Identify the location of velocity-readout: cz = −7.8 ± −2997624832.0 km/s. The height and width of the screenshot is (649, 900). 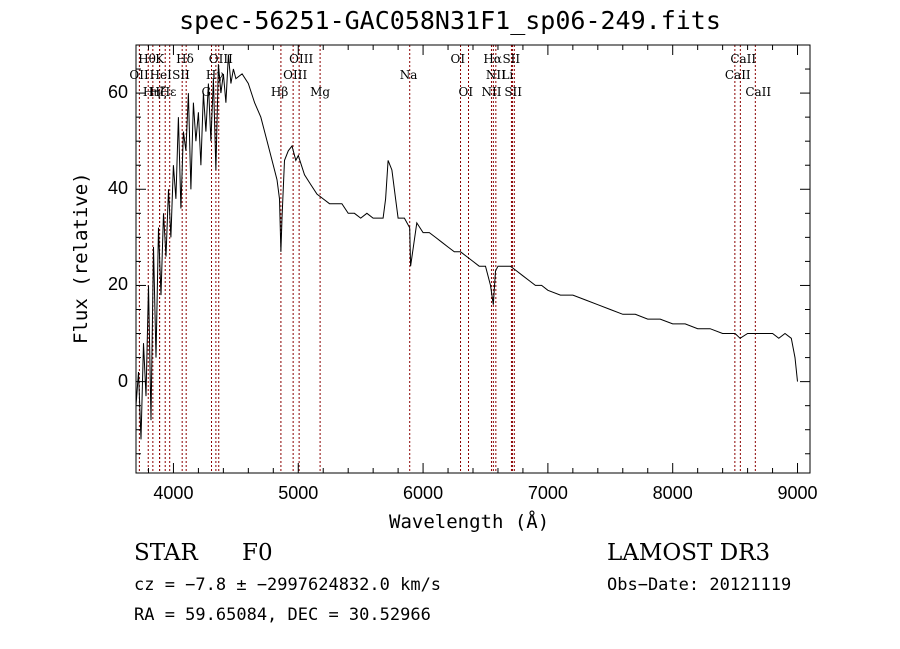
(288, 585).